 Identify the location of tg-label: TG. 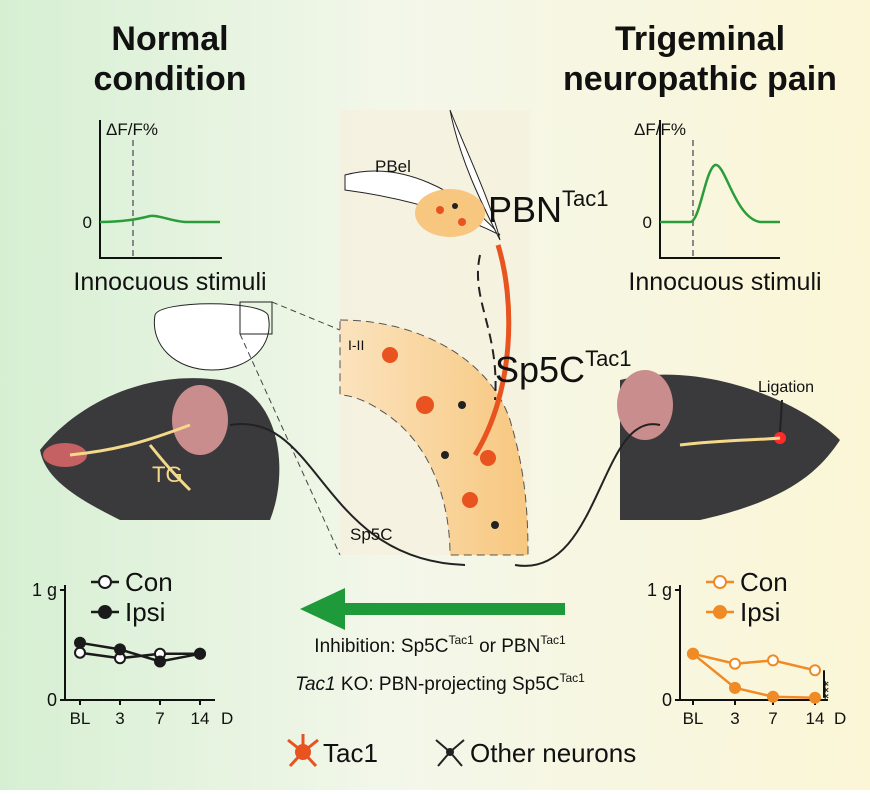
(167, 474).